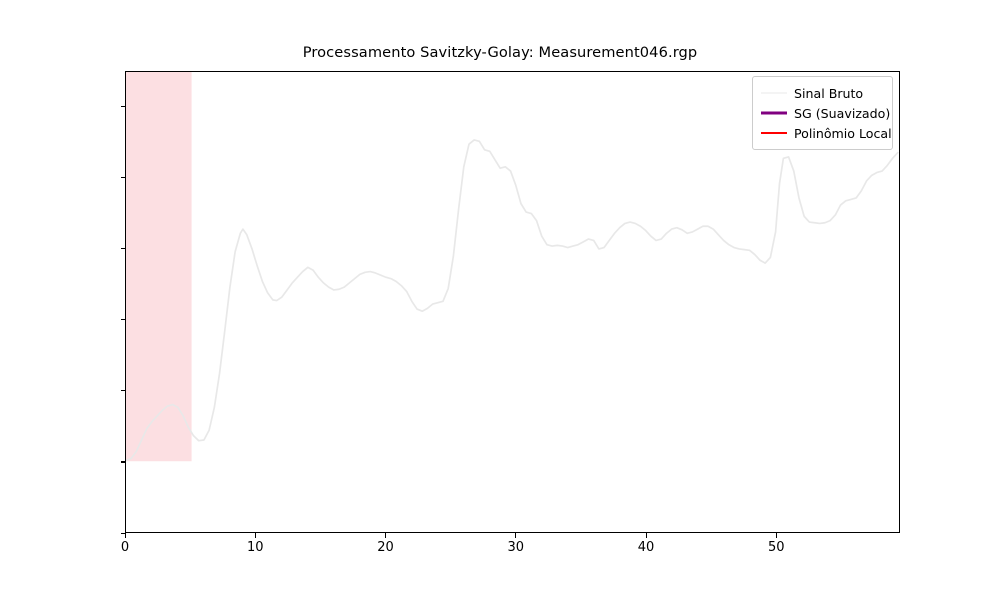 The image size is (1000, 600). What do you see at coordinates (829, 93) in the screenshot?
I see `legend-item-label: Sinal Bruto` at bounding box center [829, 93].